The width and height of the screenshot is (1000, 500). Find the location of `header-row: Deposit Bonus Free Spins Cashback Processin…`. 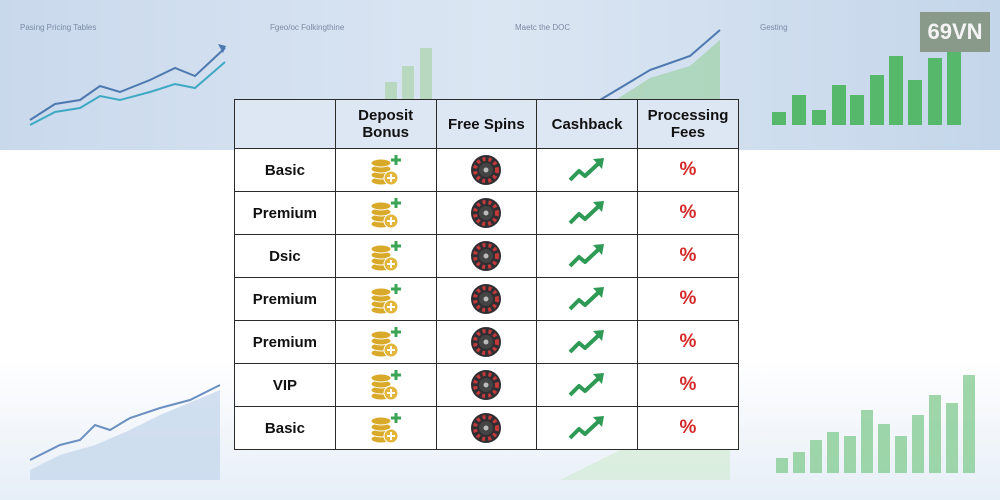

header-row: Deposit Bonus Free Spins Cashback Processin… is located at coordinates (486, 124).